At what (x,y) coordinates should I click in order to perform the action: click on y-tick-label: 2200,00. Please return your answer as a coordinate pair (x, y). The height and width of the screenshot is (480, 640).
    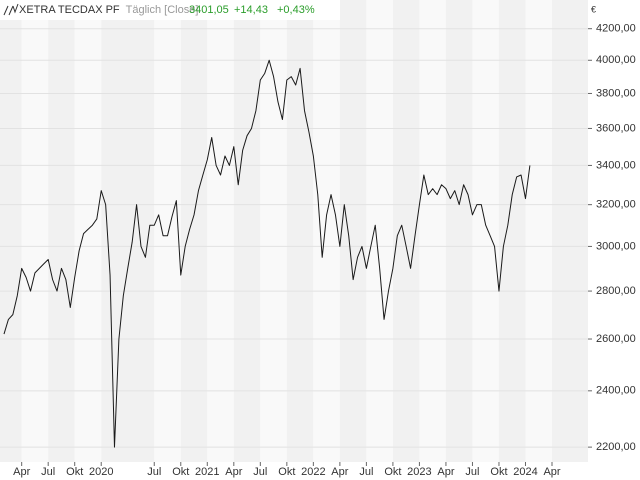
    Looking at the image, I should click on (616, 447).